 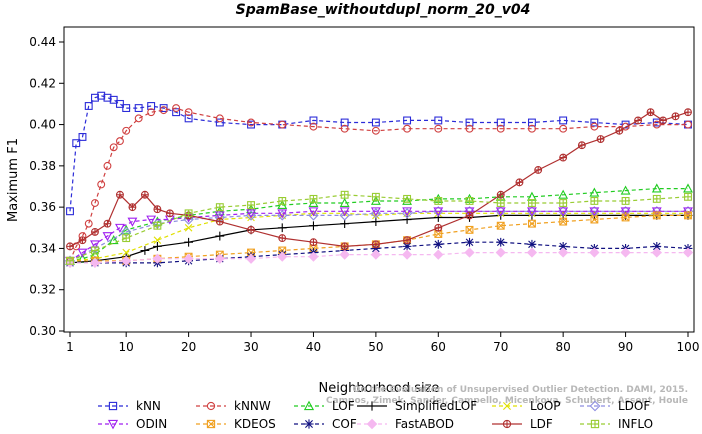 What do you see at coordinates (70, 347) in the screenshot?
I see `x-tick-label: 1` at bounding box center [70, 347].